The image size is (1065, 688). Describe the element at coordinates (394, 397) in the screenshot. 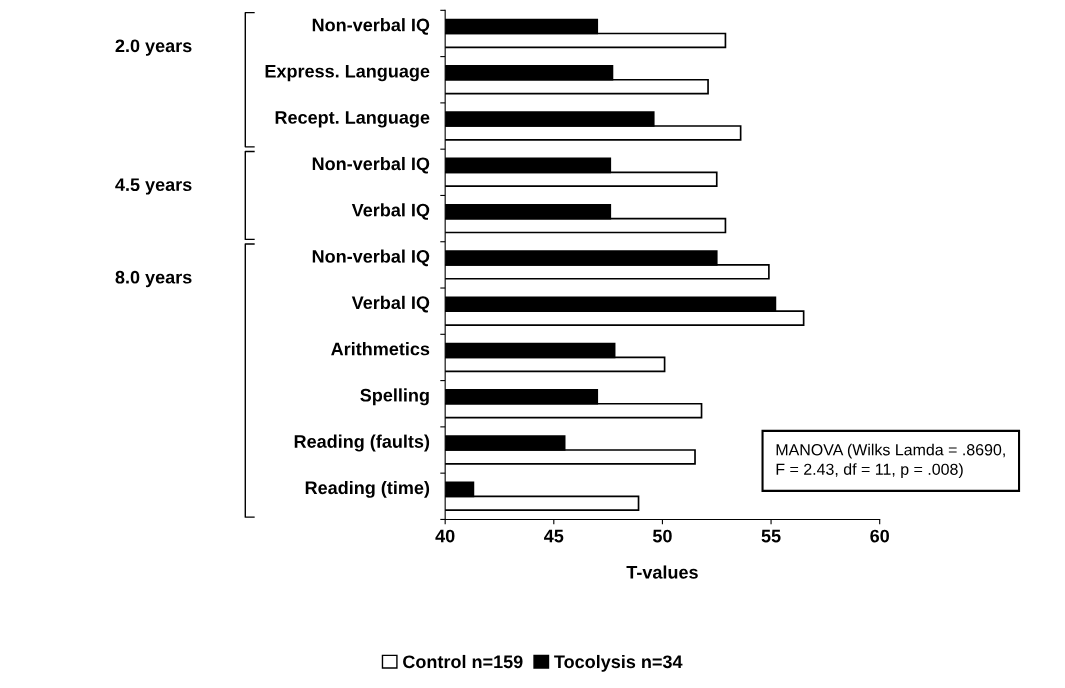

I see `y-tick-label: Spelling` at that location.